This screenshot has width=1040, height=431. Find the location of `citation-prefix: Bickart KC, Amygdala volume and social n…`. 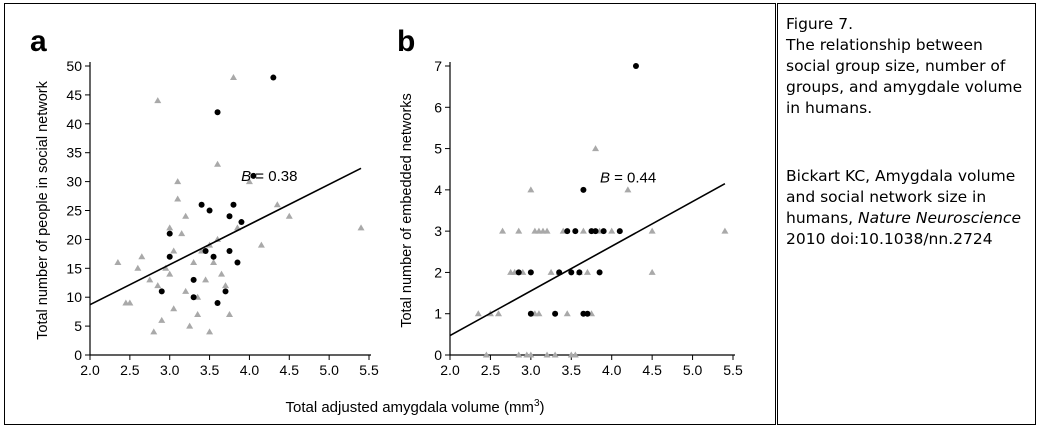

citation-prefix: Bickart KC, Amygdala volume and social n… is located at coordinates (901, 197).